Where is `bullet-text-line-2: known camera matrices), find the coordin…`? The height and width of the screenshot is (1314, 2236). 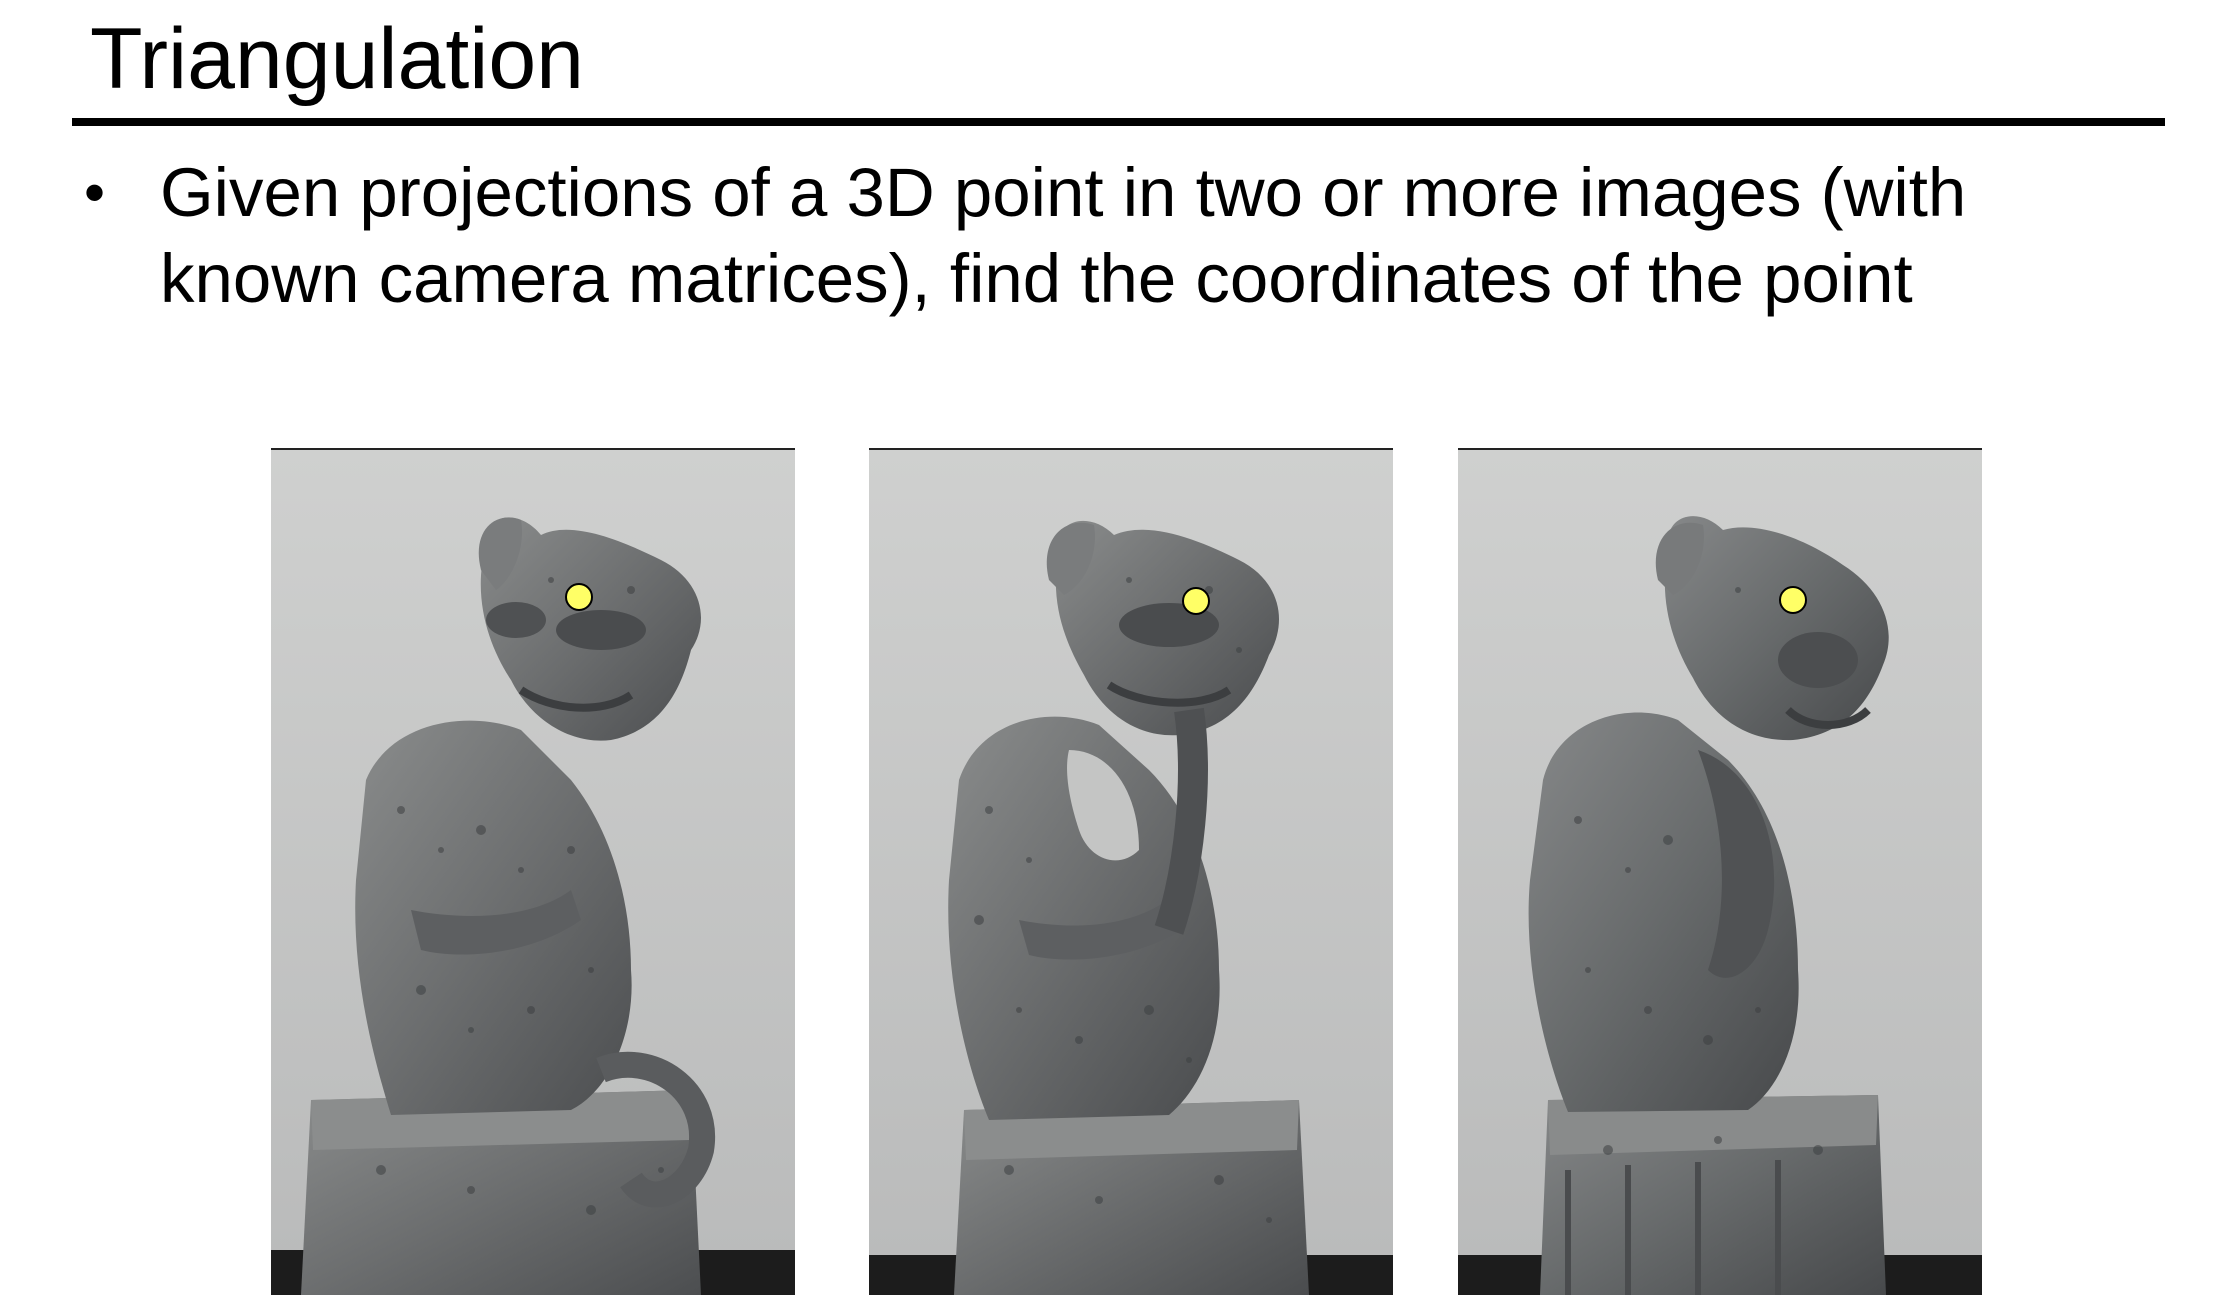
bullet-text-line-2: known camera matrices), find the coordin… is located at coordinates (1036, 278).